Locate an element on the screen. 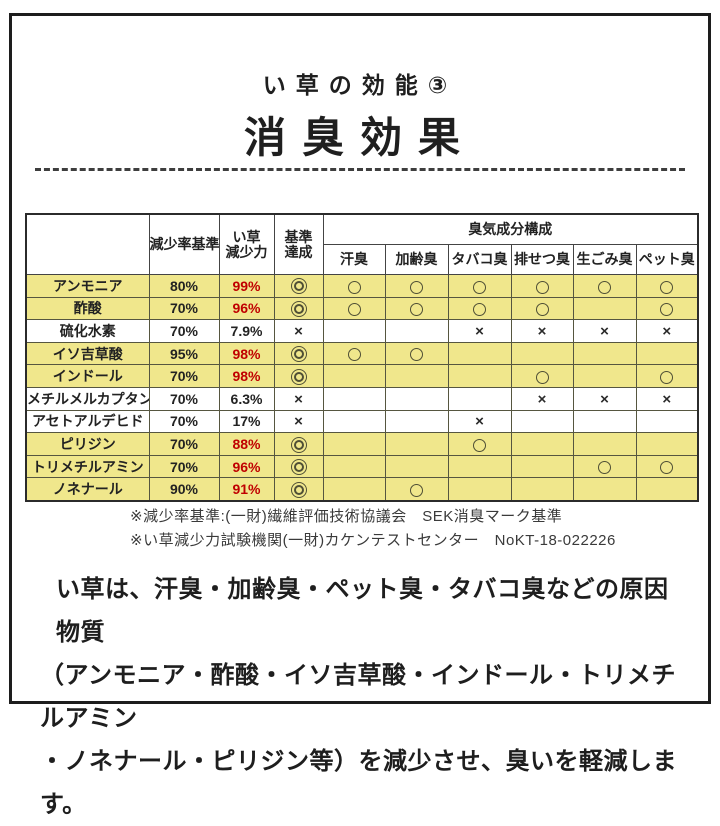 This screenshot has height=826, width=720. header-igusa-power-line2: 減少力 is located at coordinates (246, 251).